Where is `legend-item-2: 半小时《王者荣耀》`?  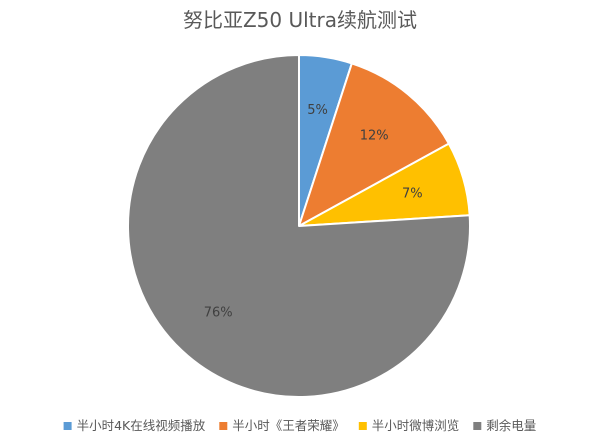 legend-item-2: 半小时《王者荣耀》 is located at coordinates (282, 425).